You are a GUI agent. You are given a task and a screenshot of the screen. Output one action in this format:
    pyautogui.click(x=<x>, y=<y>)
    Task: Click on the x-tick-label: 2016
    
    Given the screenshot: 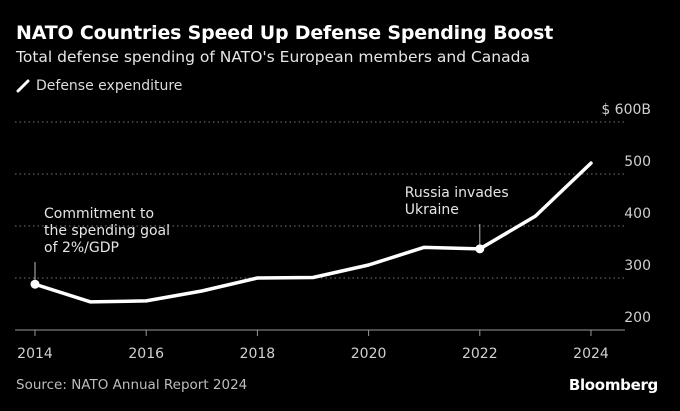 What is the action you would take?
    pyautogui.click(x=146, y=354)
    